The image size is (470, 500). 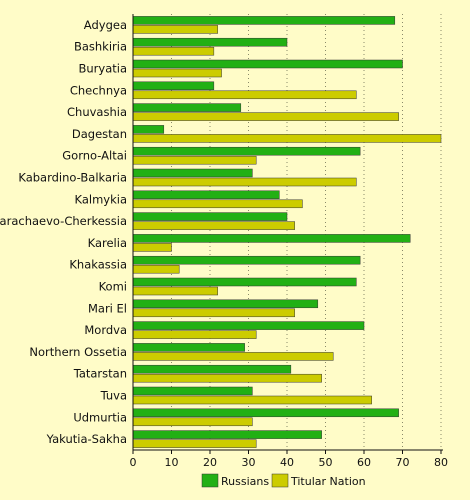 I want to click on legend-label: Titular Nation, so click(x=328, y=481).